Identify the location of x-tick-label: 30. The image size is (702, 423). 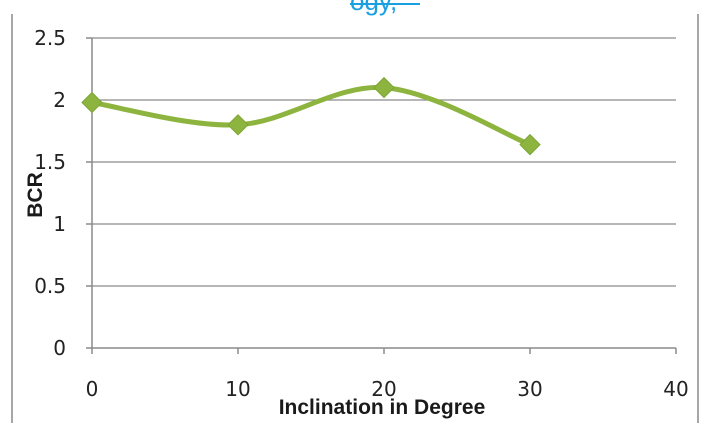
(529, 389).